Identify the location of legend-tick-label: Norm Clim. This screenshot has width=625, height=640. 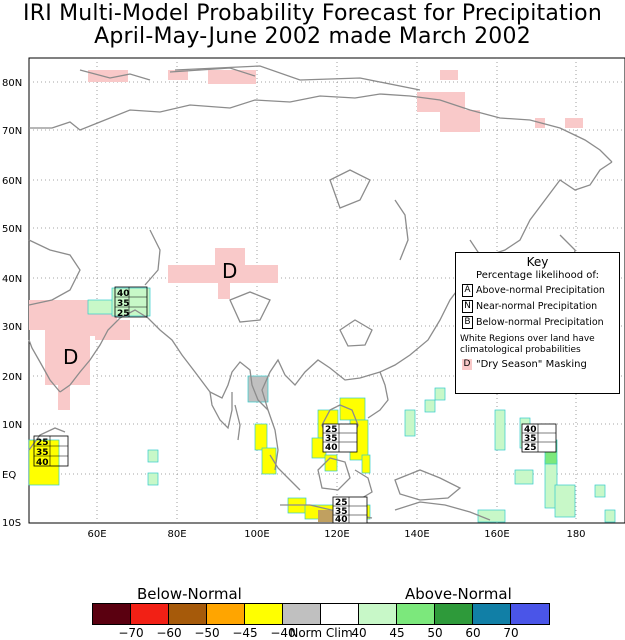
(321, 633).